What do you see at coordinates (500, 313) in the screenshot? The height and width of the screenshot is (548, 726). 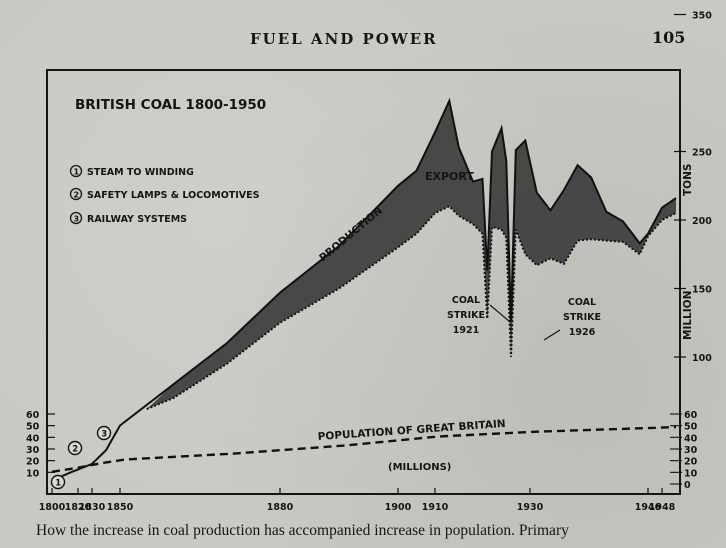 I see `coal-strike-1921-pointer` at bounding box center [500, 313].